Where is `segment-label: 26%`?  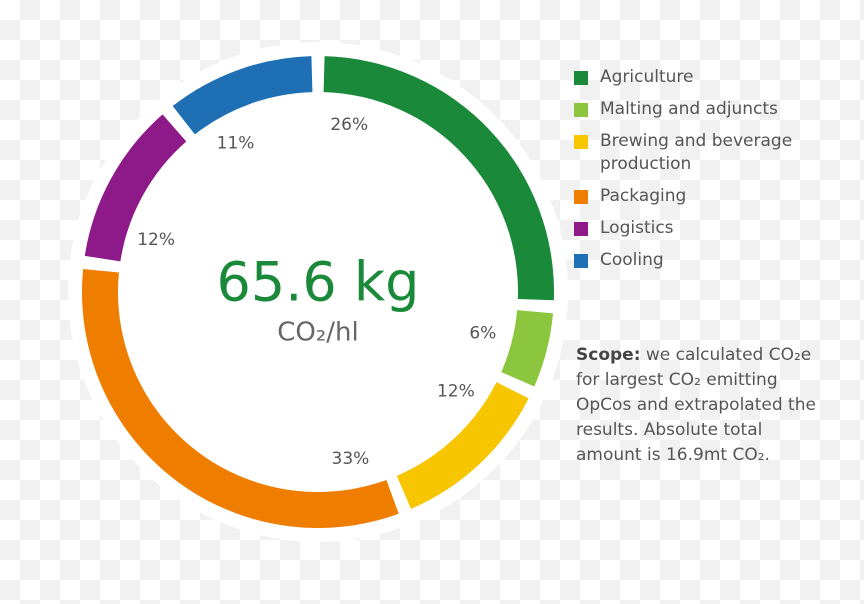 segment-label: 26% is located at coordinates (349, 125).